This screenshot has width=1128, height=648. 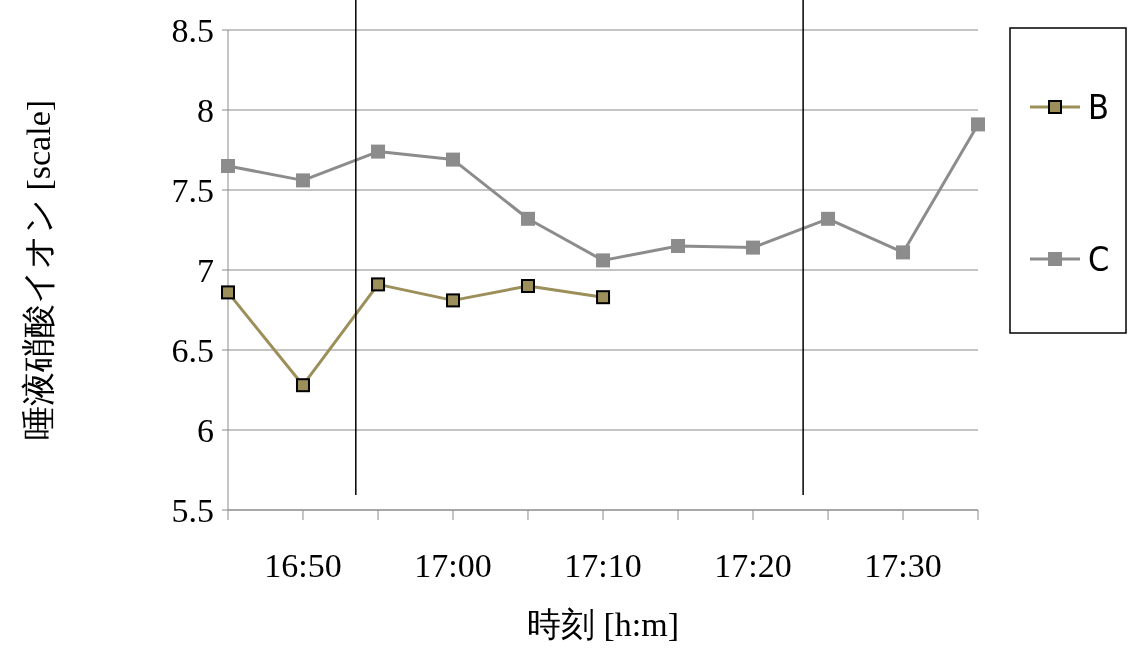 I want to click on y-tick-label: 8.5, so click(x=192, y=30).